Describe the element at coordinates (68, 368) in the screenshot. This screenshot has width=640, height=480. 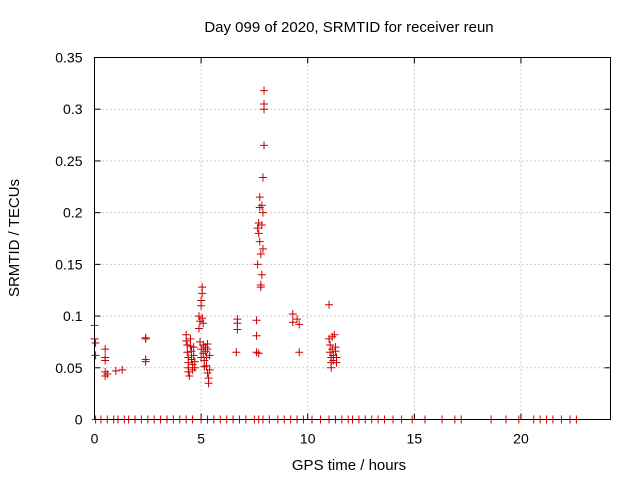
I see `y-tick-label: 0.05` at that location.